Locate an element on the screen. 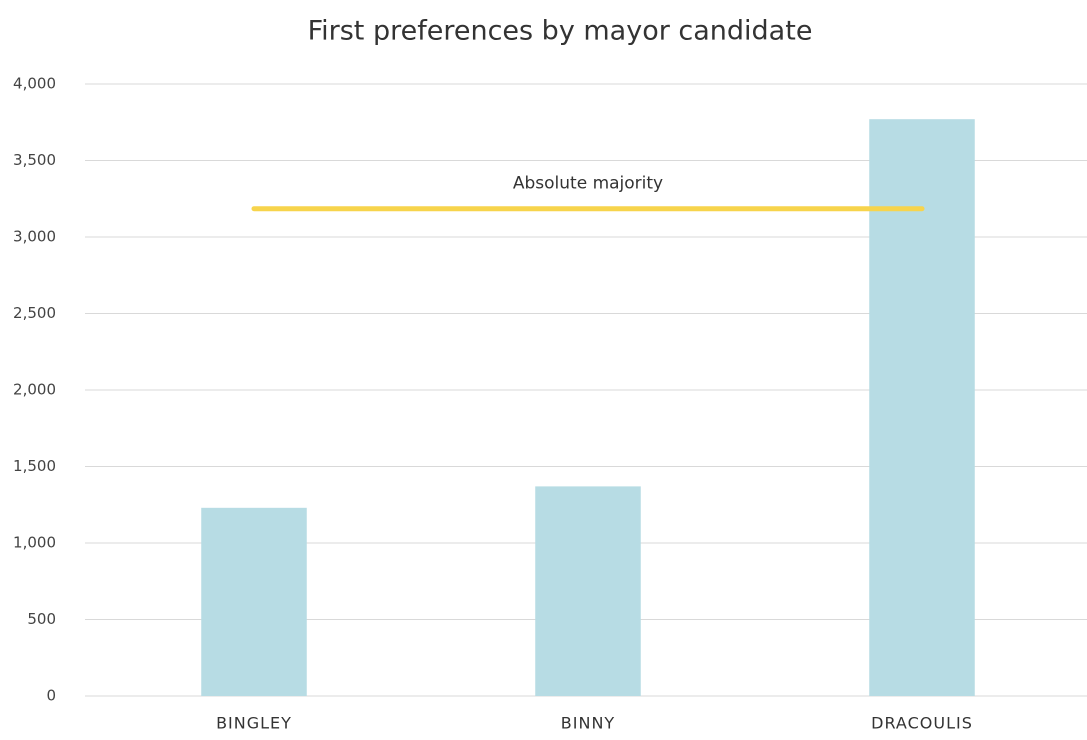 This screenshot has height=740, width=1087. reference-label: Absolute majority is located at coordinates (588, 184).